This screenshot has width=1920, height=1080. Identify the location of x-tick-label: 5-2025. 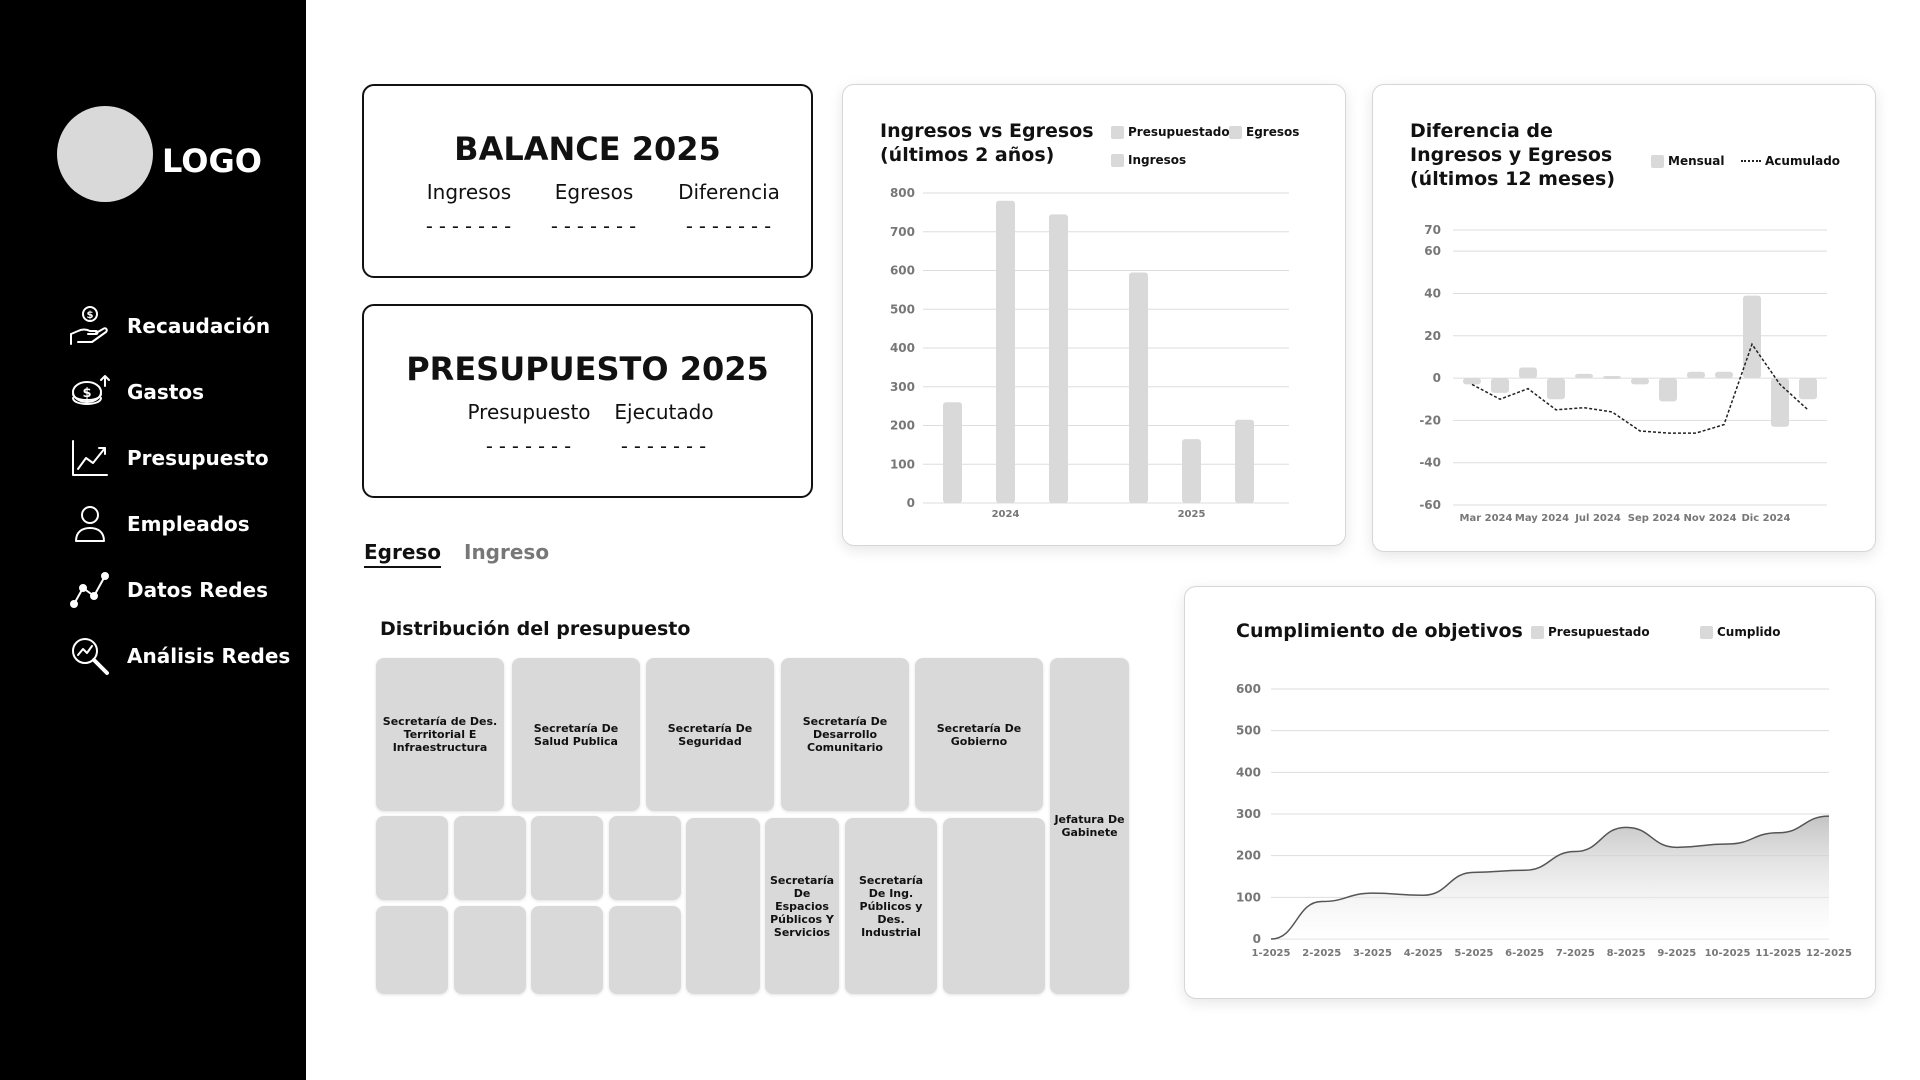
(1473, 953).